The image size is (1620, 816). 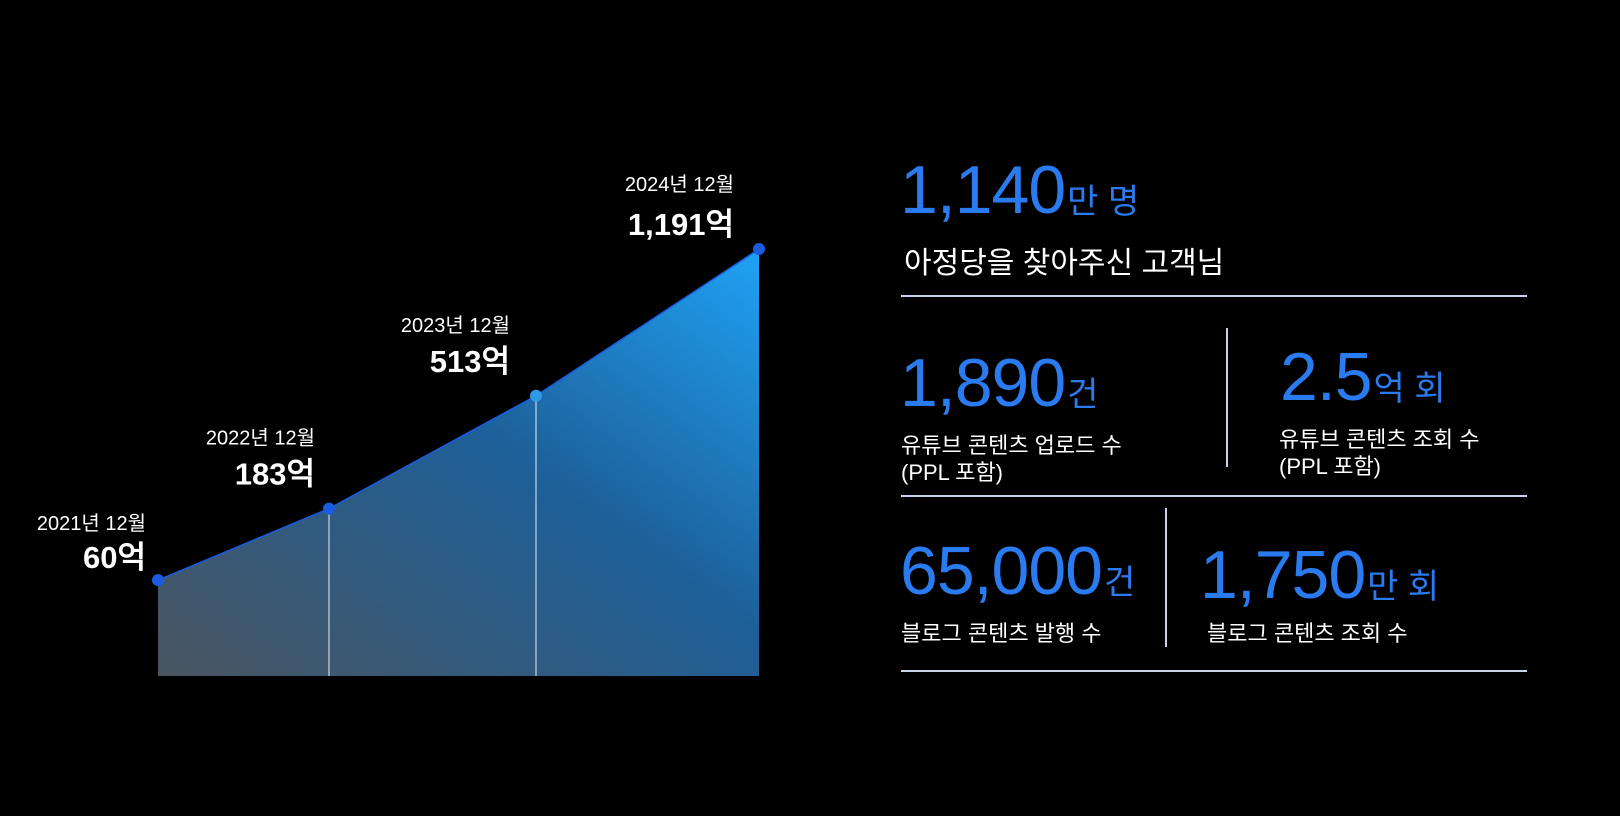 I want to click on customers-stat: 1,140만 명, so click(x=1019, y=190).